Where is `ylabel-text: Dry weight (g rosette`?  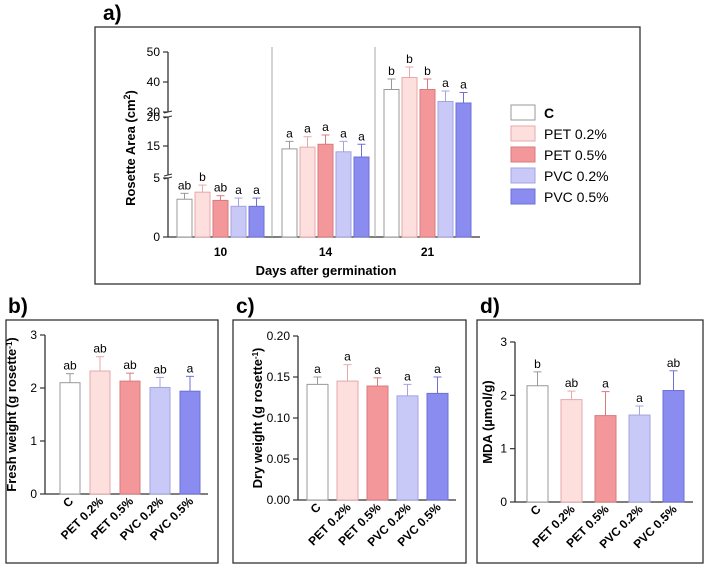
ylabel-text: Dry weight (g rosette is located at coordinates (257, 423).